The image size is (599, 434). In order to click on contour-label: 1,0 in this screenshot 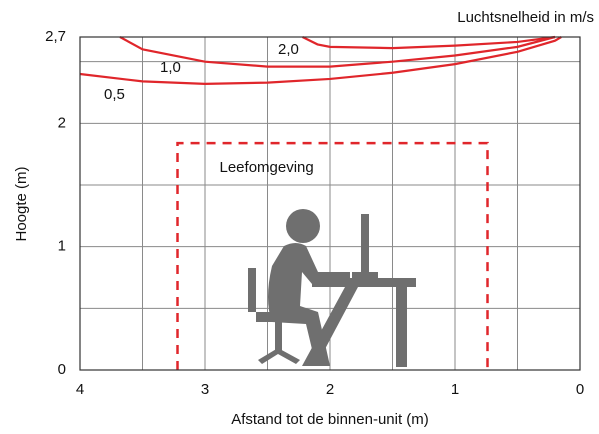, I will do `click(170, 67)`.